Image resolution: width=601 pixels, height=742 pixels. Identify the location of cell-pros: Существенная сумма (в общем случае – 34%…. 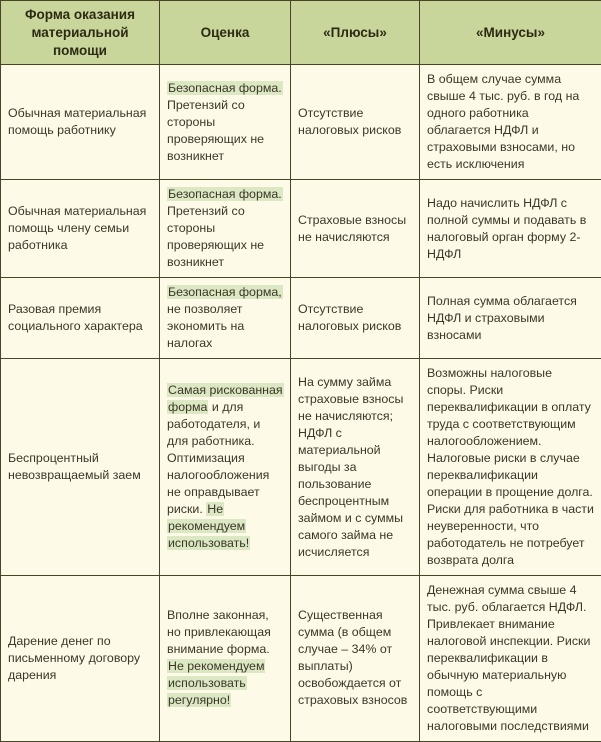
(355, 659).